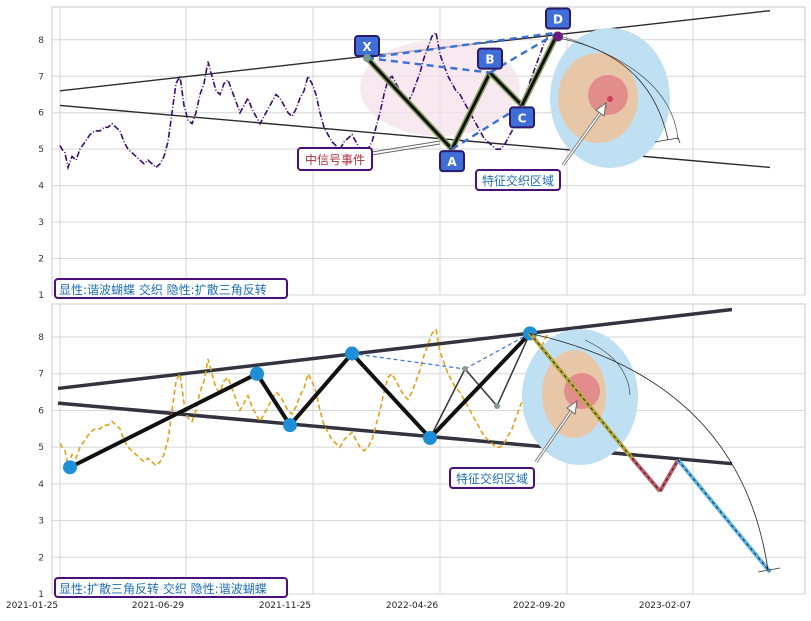  I want to click on signal-label: 中信号事件, so click(335, 159).